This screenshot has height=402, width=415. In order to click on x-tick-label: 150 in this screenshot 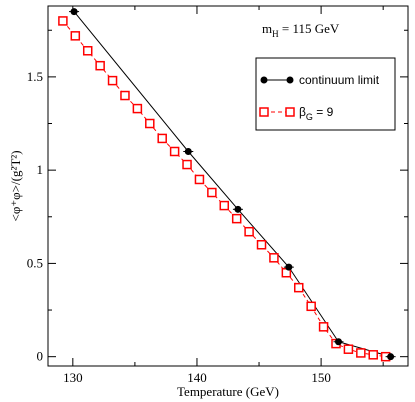, I will do `click(321, 377)`.